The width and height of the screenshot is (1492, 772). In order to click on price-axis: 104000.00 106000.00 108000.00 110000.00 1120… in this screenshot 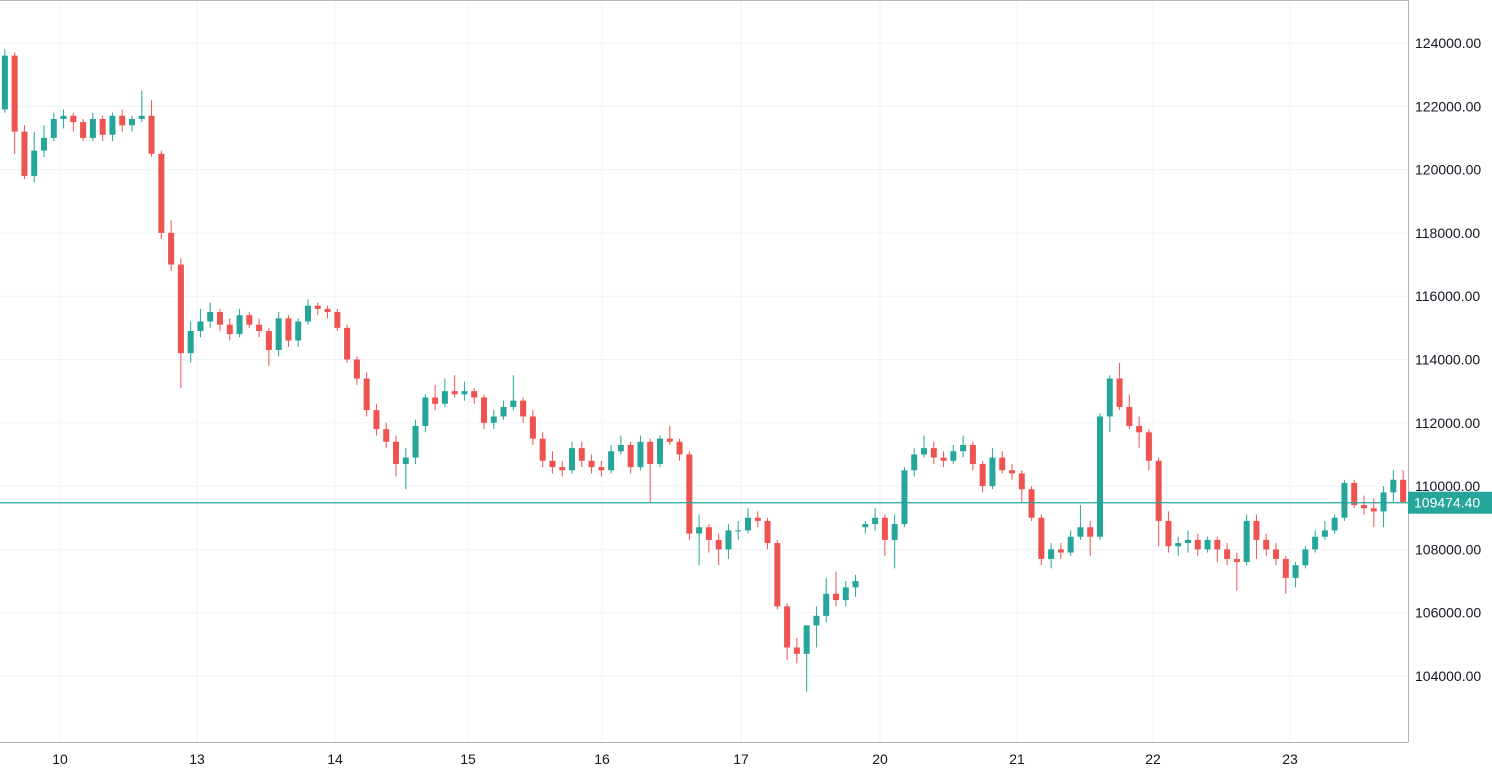, I will do `click(1448, 359)`.